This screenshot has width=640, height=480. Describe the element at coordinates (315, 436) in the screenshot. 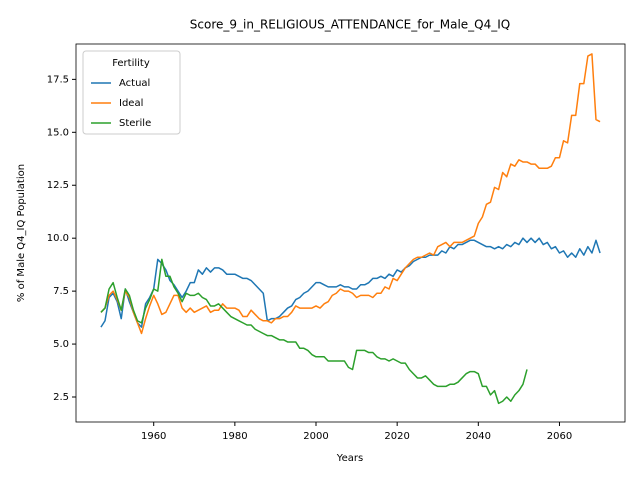

I see `x-tick-label: 2000` at that location.